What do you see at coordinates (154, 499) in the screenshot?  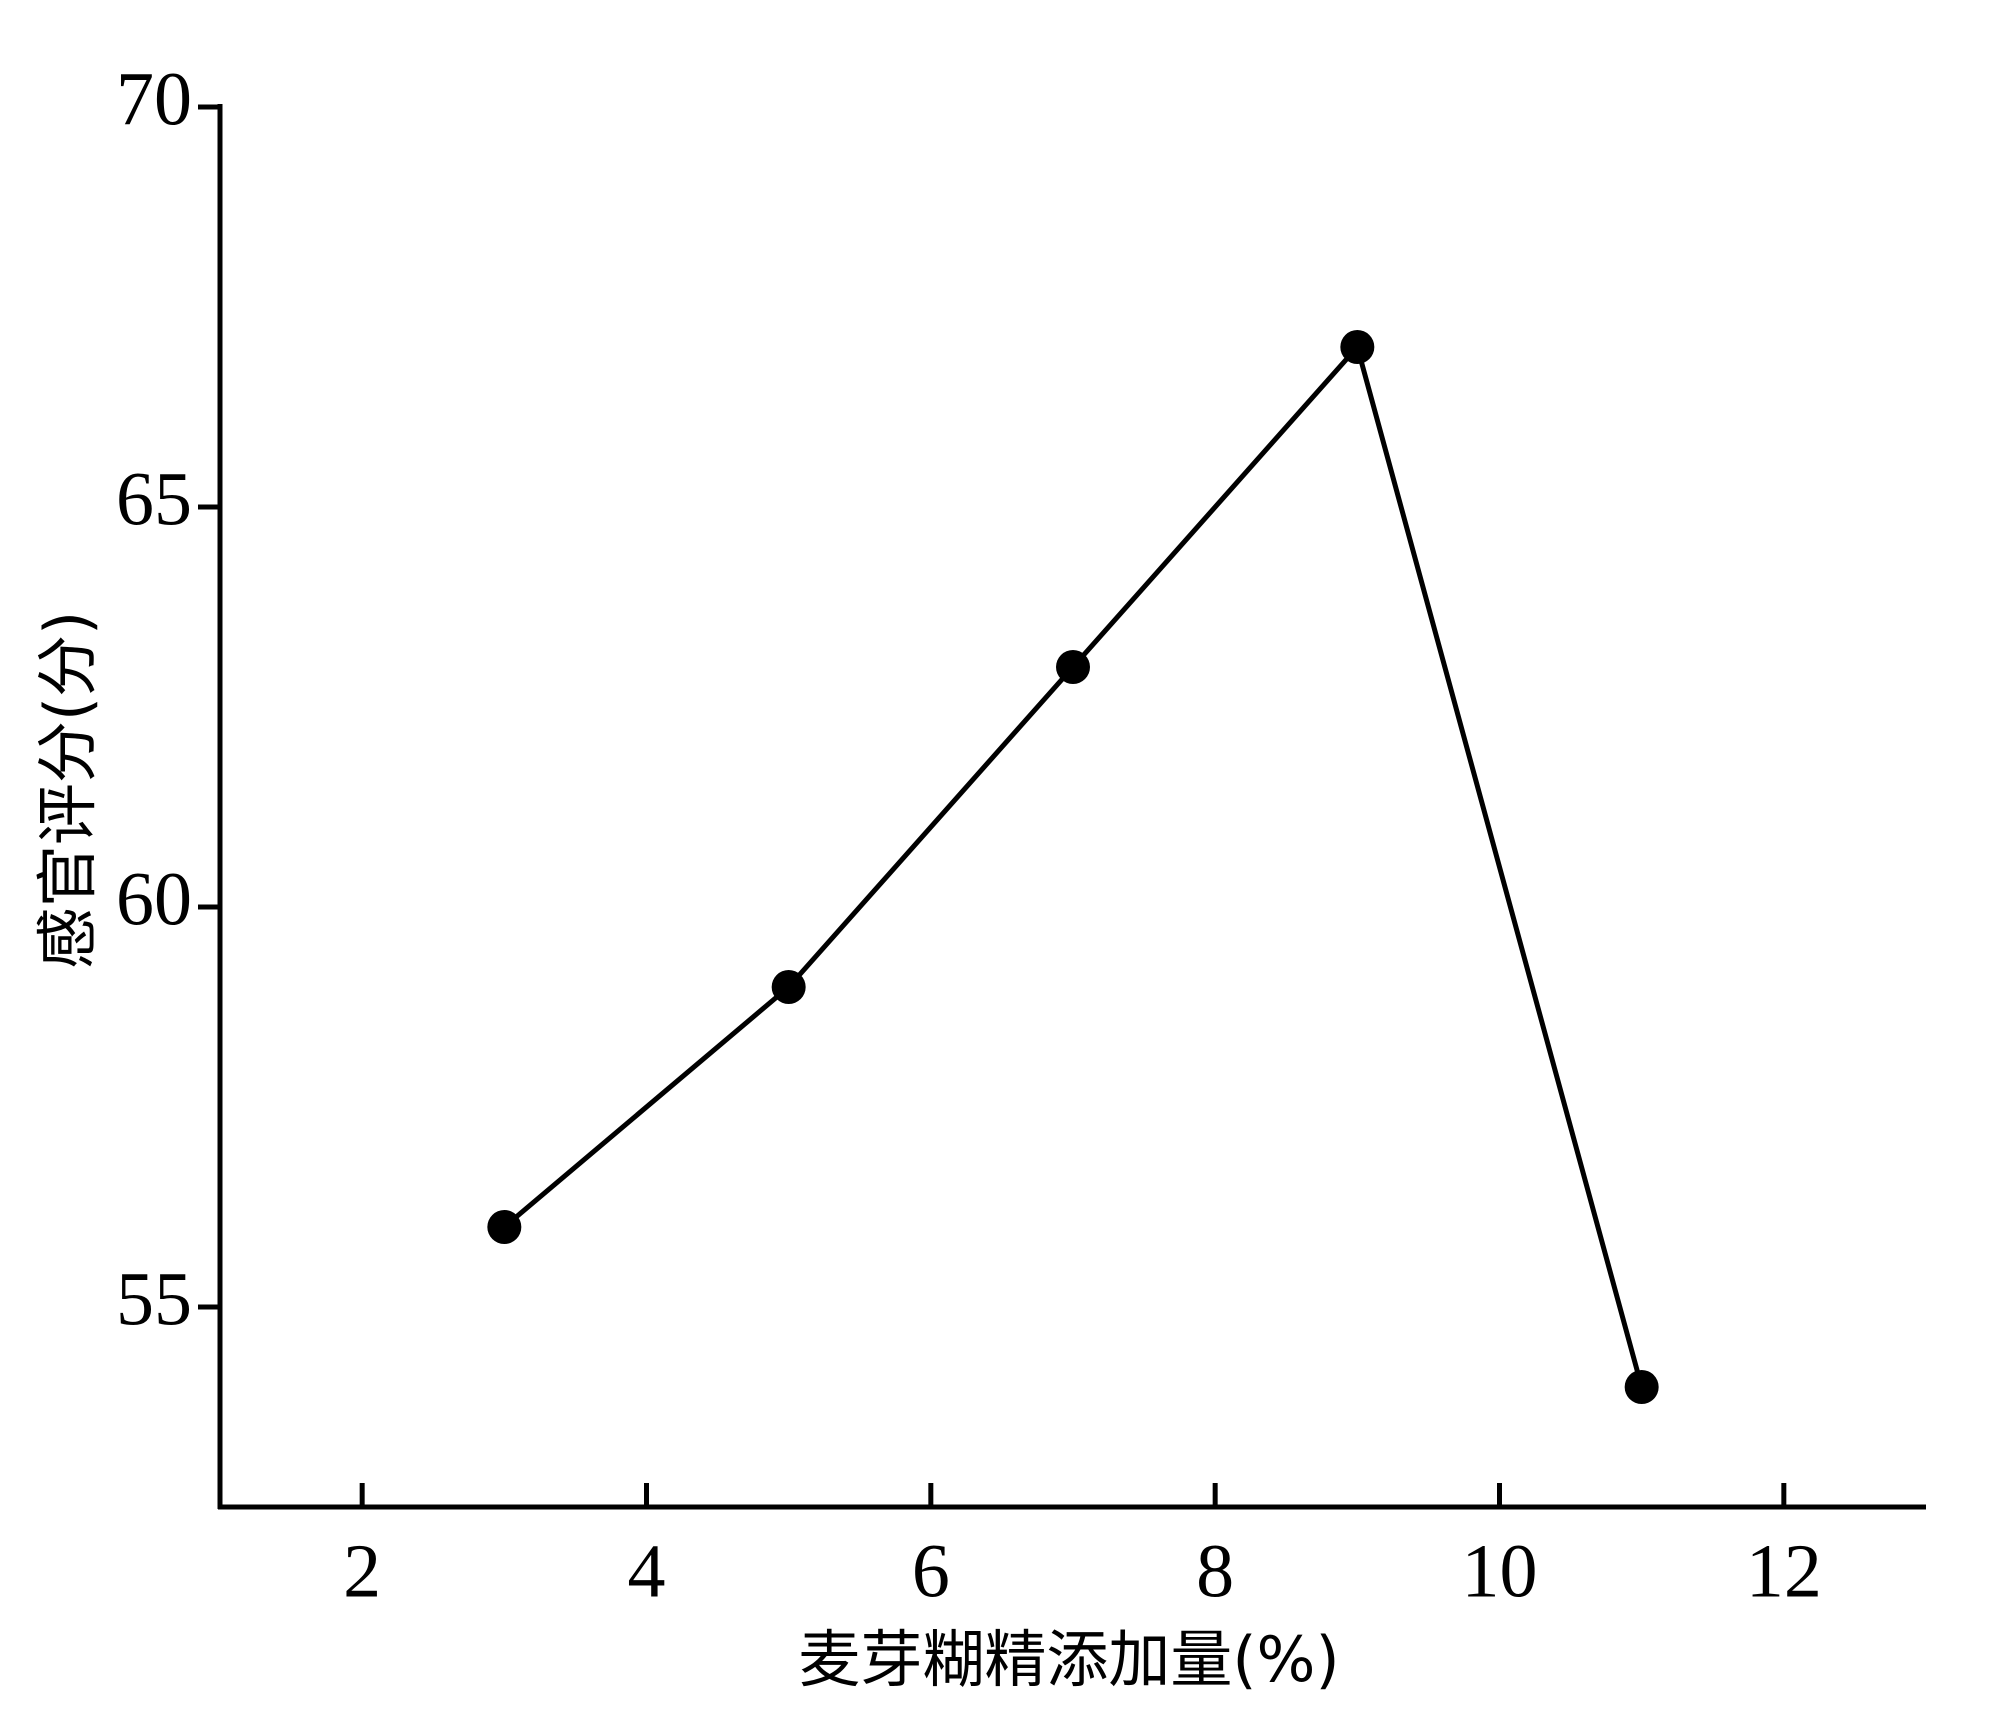 I see `y-tick-label: 65` at bounding box center [154, 499].